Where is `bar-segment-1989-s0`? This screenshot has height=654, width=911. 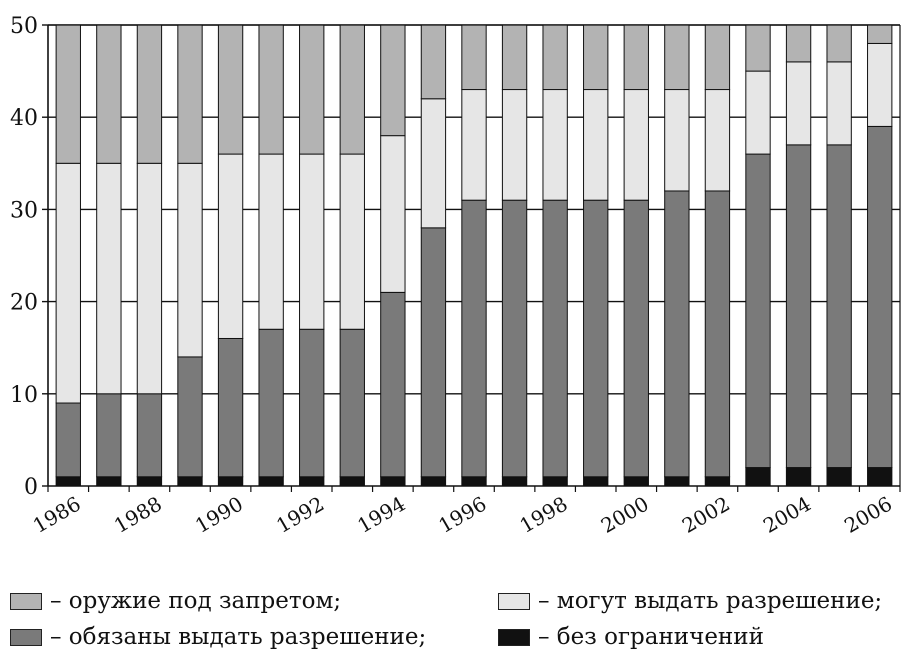 bar-segment-1989-s0 is located at coordinates (190, 481).